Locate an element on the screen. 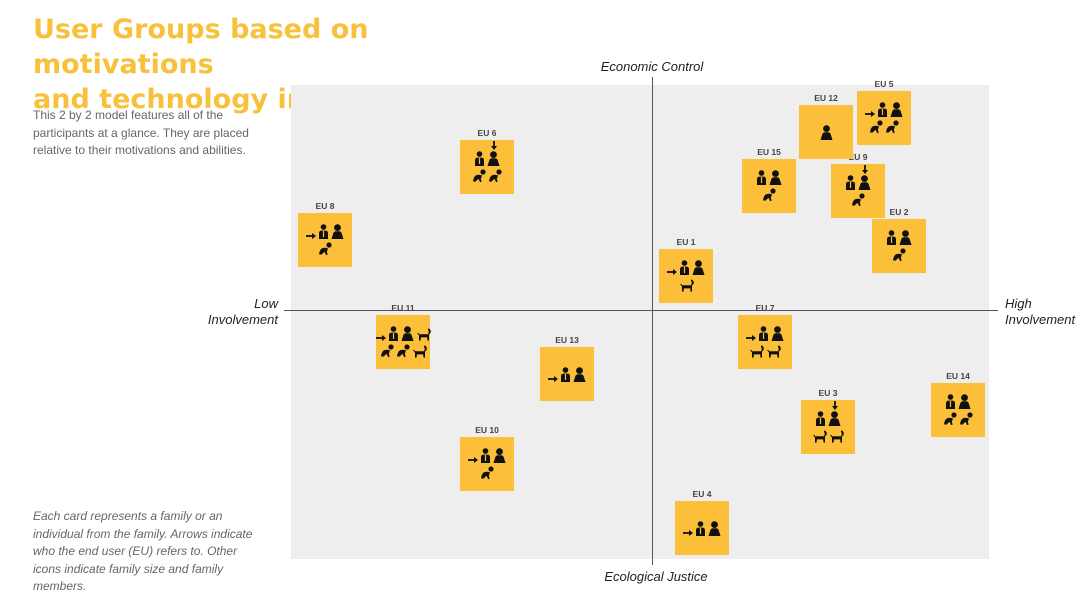 Image resolution: width=1089 pixels, height=610 pixels. eu-9-card is located at coordinates (858, 191).